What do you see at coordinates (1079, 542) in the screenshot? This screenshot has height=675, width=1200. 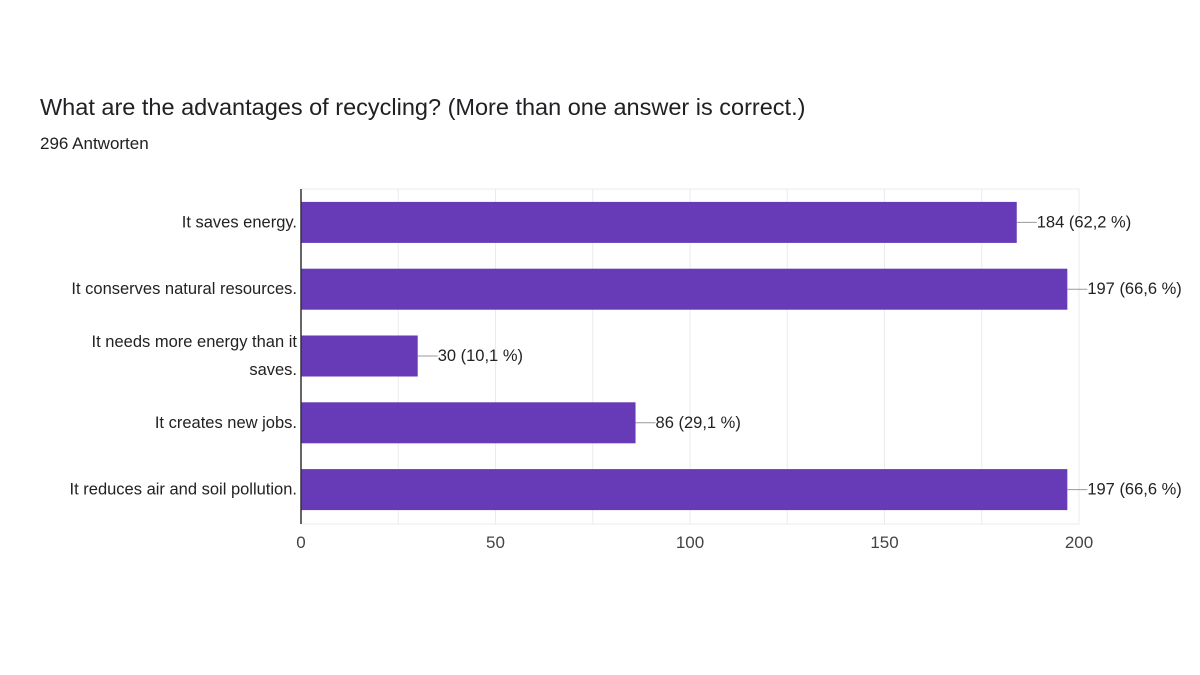 I see `x-tick-label: 200` at bounding box center [1079, 542].